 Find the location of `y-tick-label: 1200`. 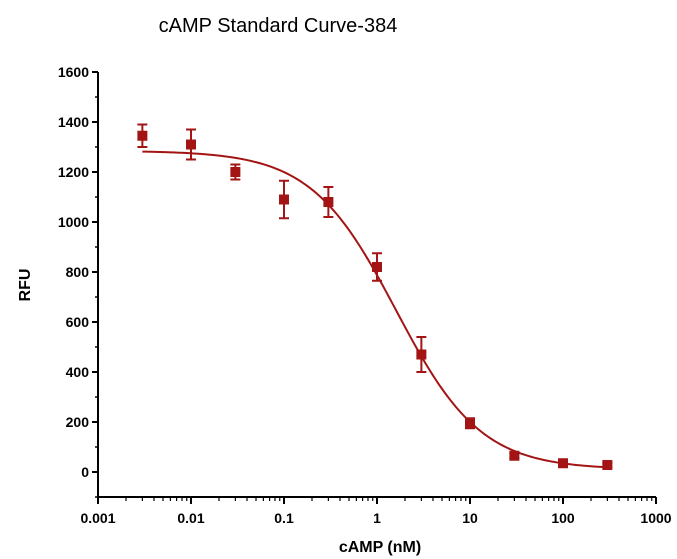

y-tick-label: 1200 is located at coordinates (73, 172).